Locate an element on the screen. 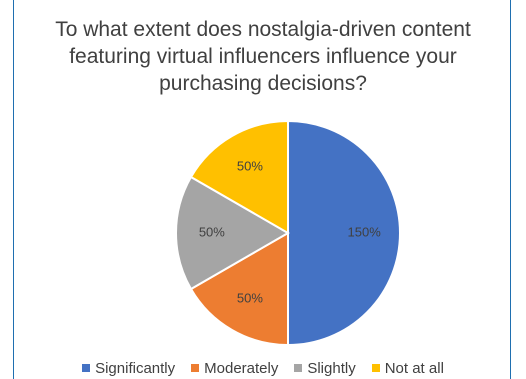 Image resolution: width=526 pixels, height=379 pixels. pie-slice-moderately is located at coordinates (239, 289).